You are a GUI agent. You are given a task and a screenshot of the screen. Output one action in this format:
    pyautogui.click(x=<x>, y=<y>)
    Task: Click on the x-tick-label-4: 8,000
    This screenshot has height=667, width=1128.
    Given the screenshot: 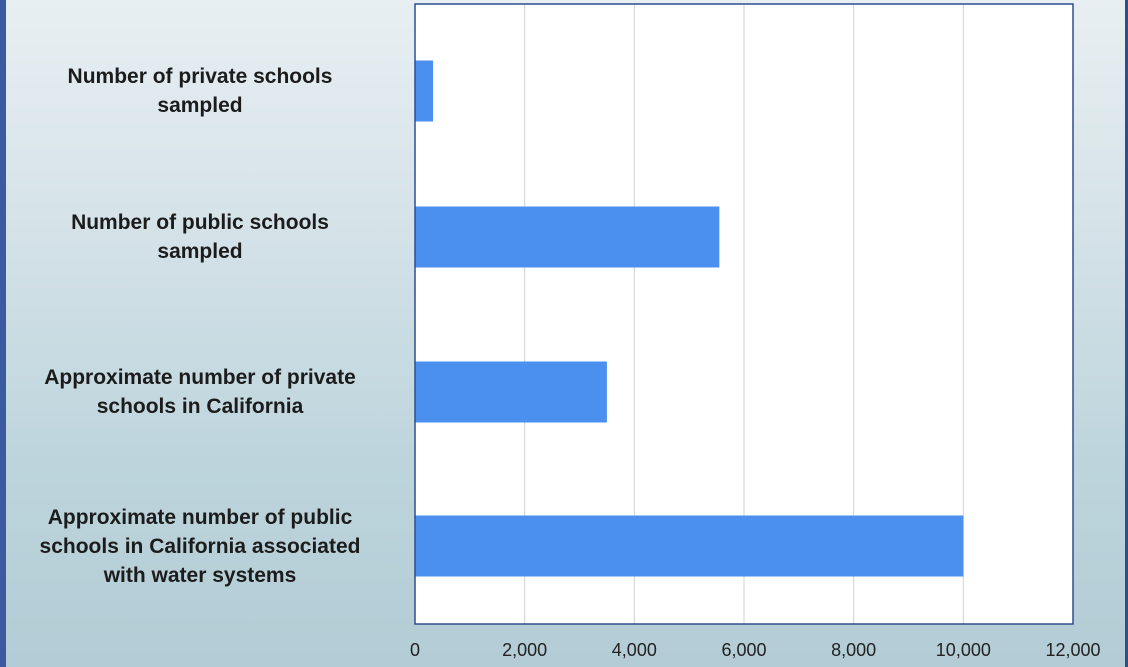 What is the action you would take?
    pyautogui.click(x=854, y=650)
    